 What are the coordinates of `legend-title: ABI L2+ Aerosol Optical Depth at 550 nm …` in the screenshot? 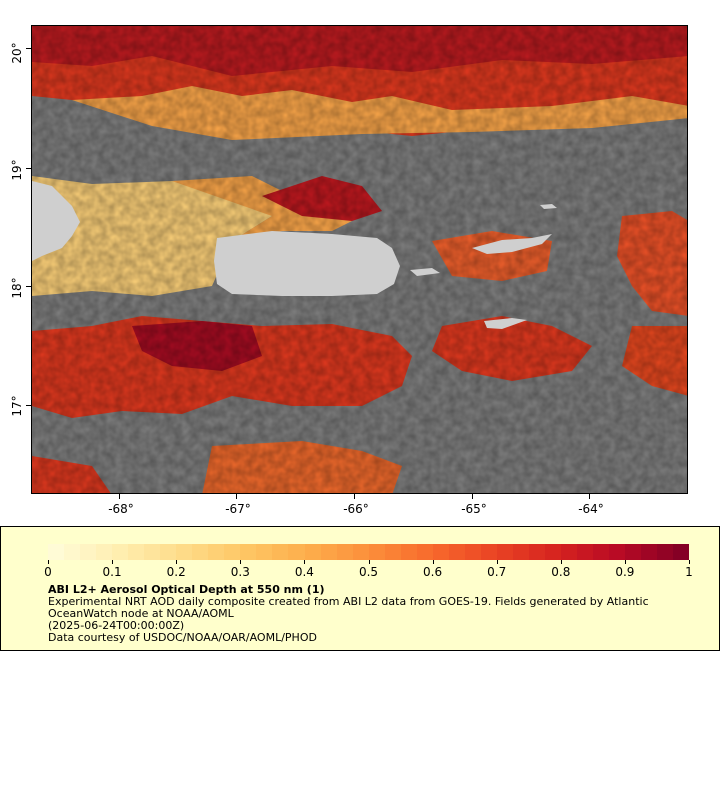 It's located at (186, 589).